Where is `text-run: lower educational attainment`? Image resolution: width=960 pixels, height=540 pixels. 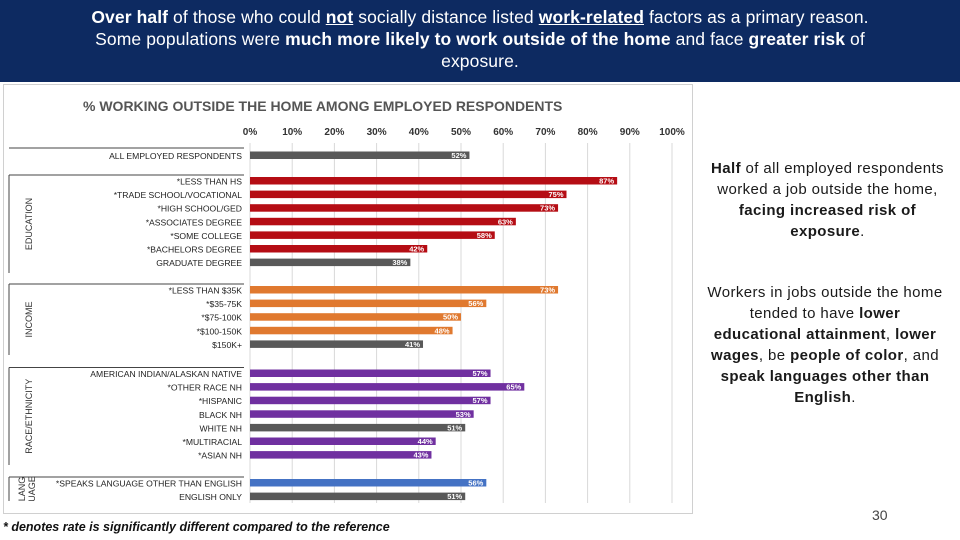
text-run: lower educational attainment is located at coordinates (807, 324).